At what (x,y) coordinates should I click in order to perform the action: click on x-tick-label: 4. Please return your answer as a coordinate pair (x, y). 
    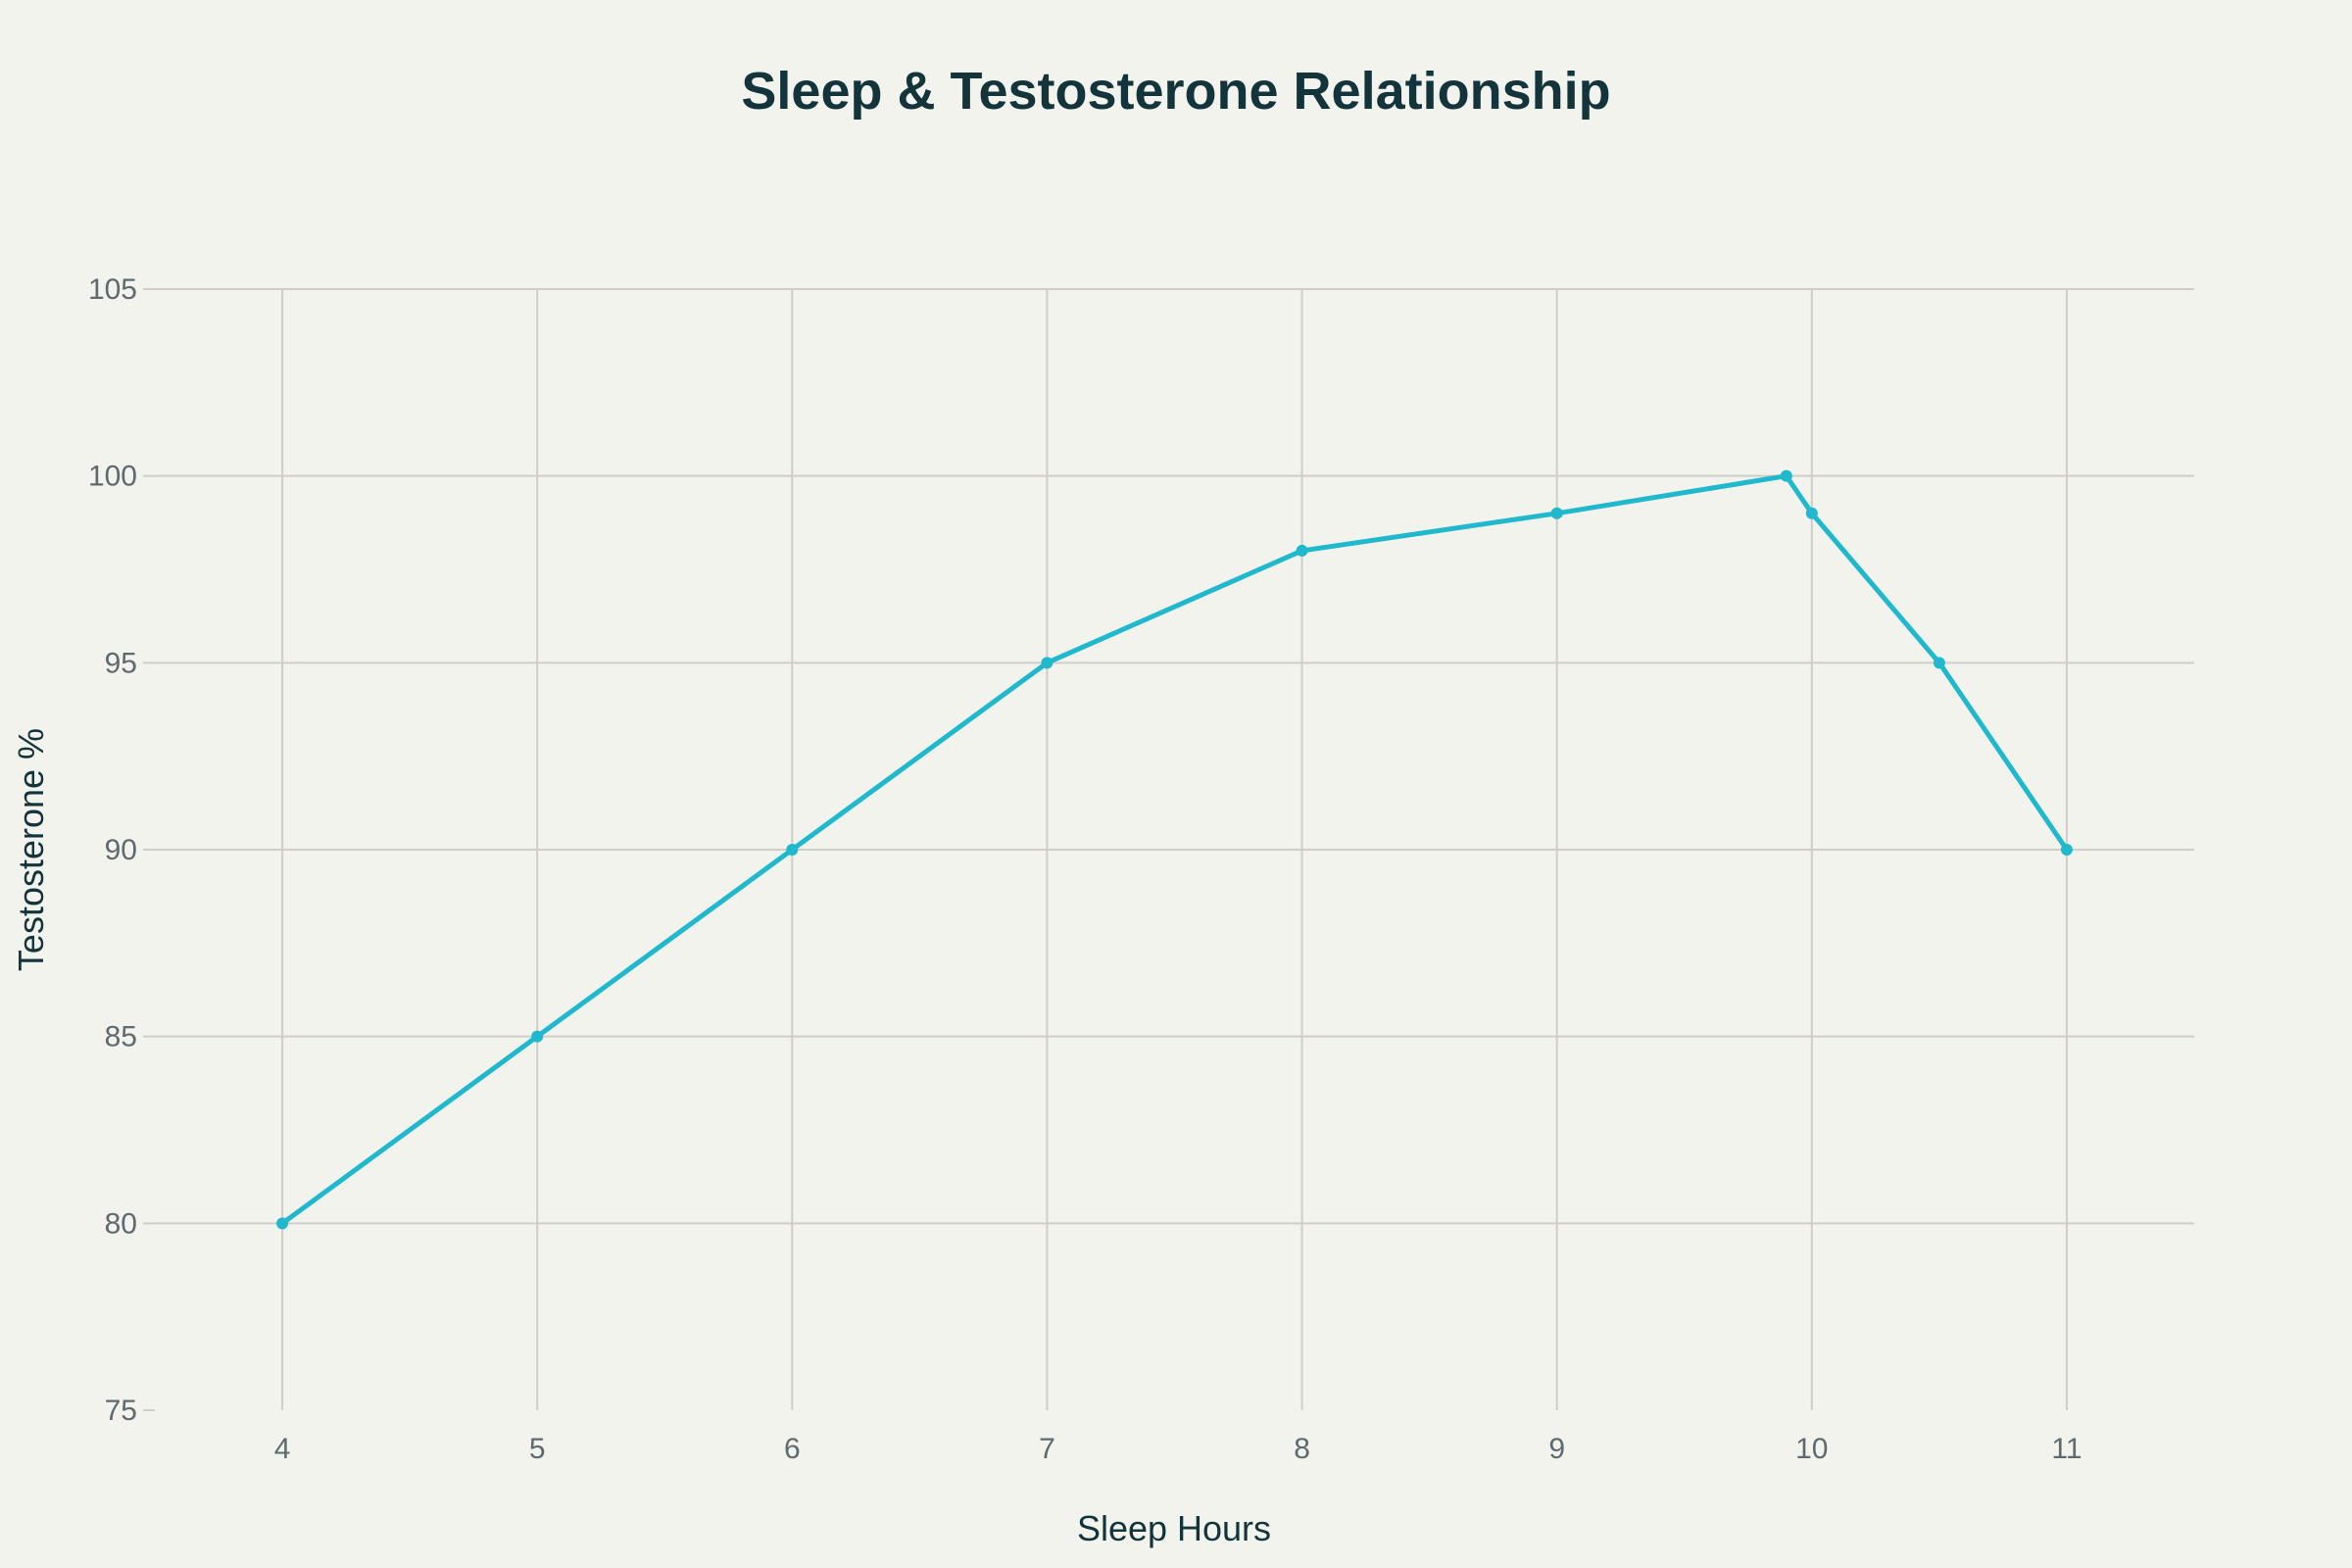
    Looking at the image, I should click on (282, 1449).